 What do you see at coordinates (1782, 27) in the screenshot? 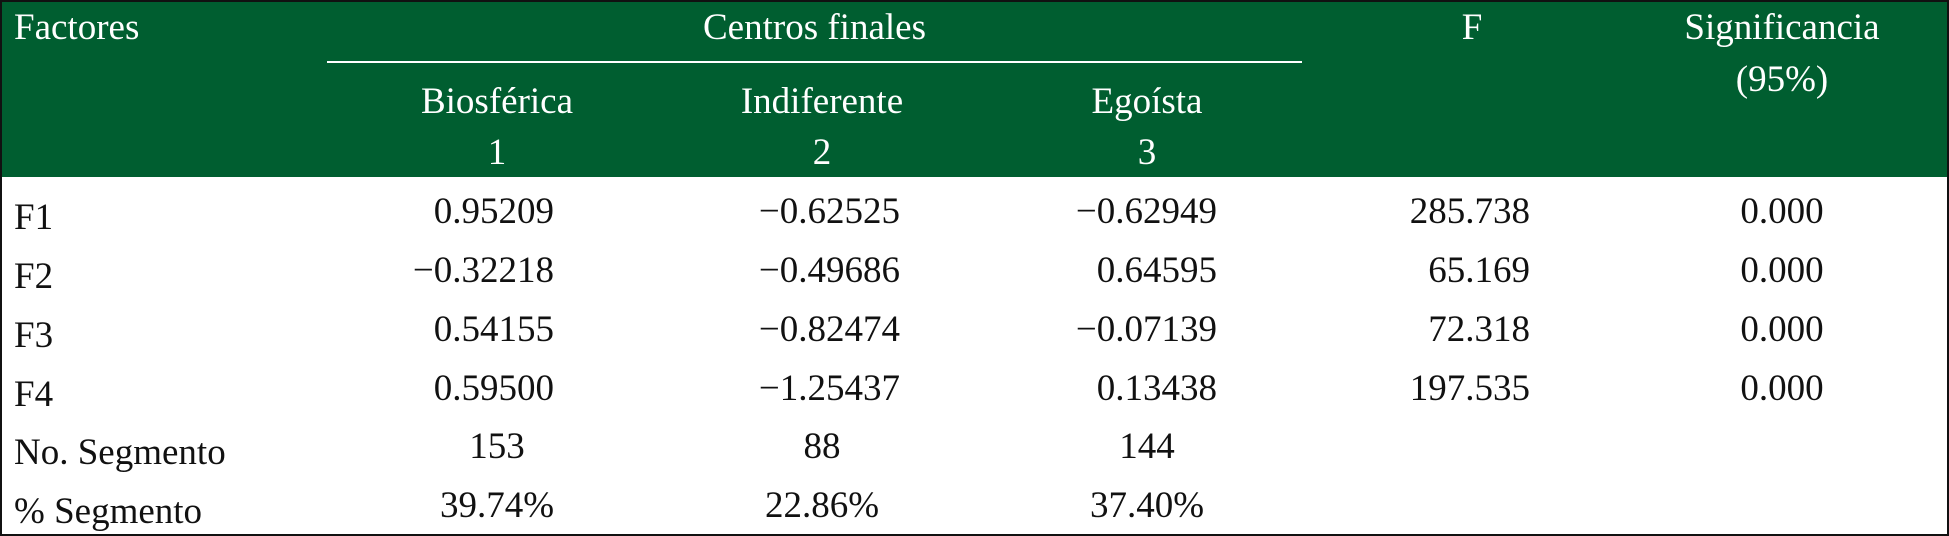
I see `header-significance-line-1: Significancia` at bounding box center [1782, 27].